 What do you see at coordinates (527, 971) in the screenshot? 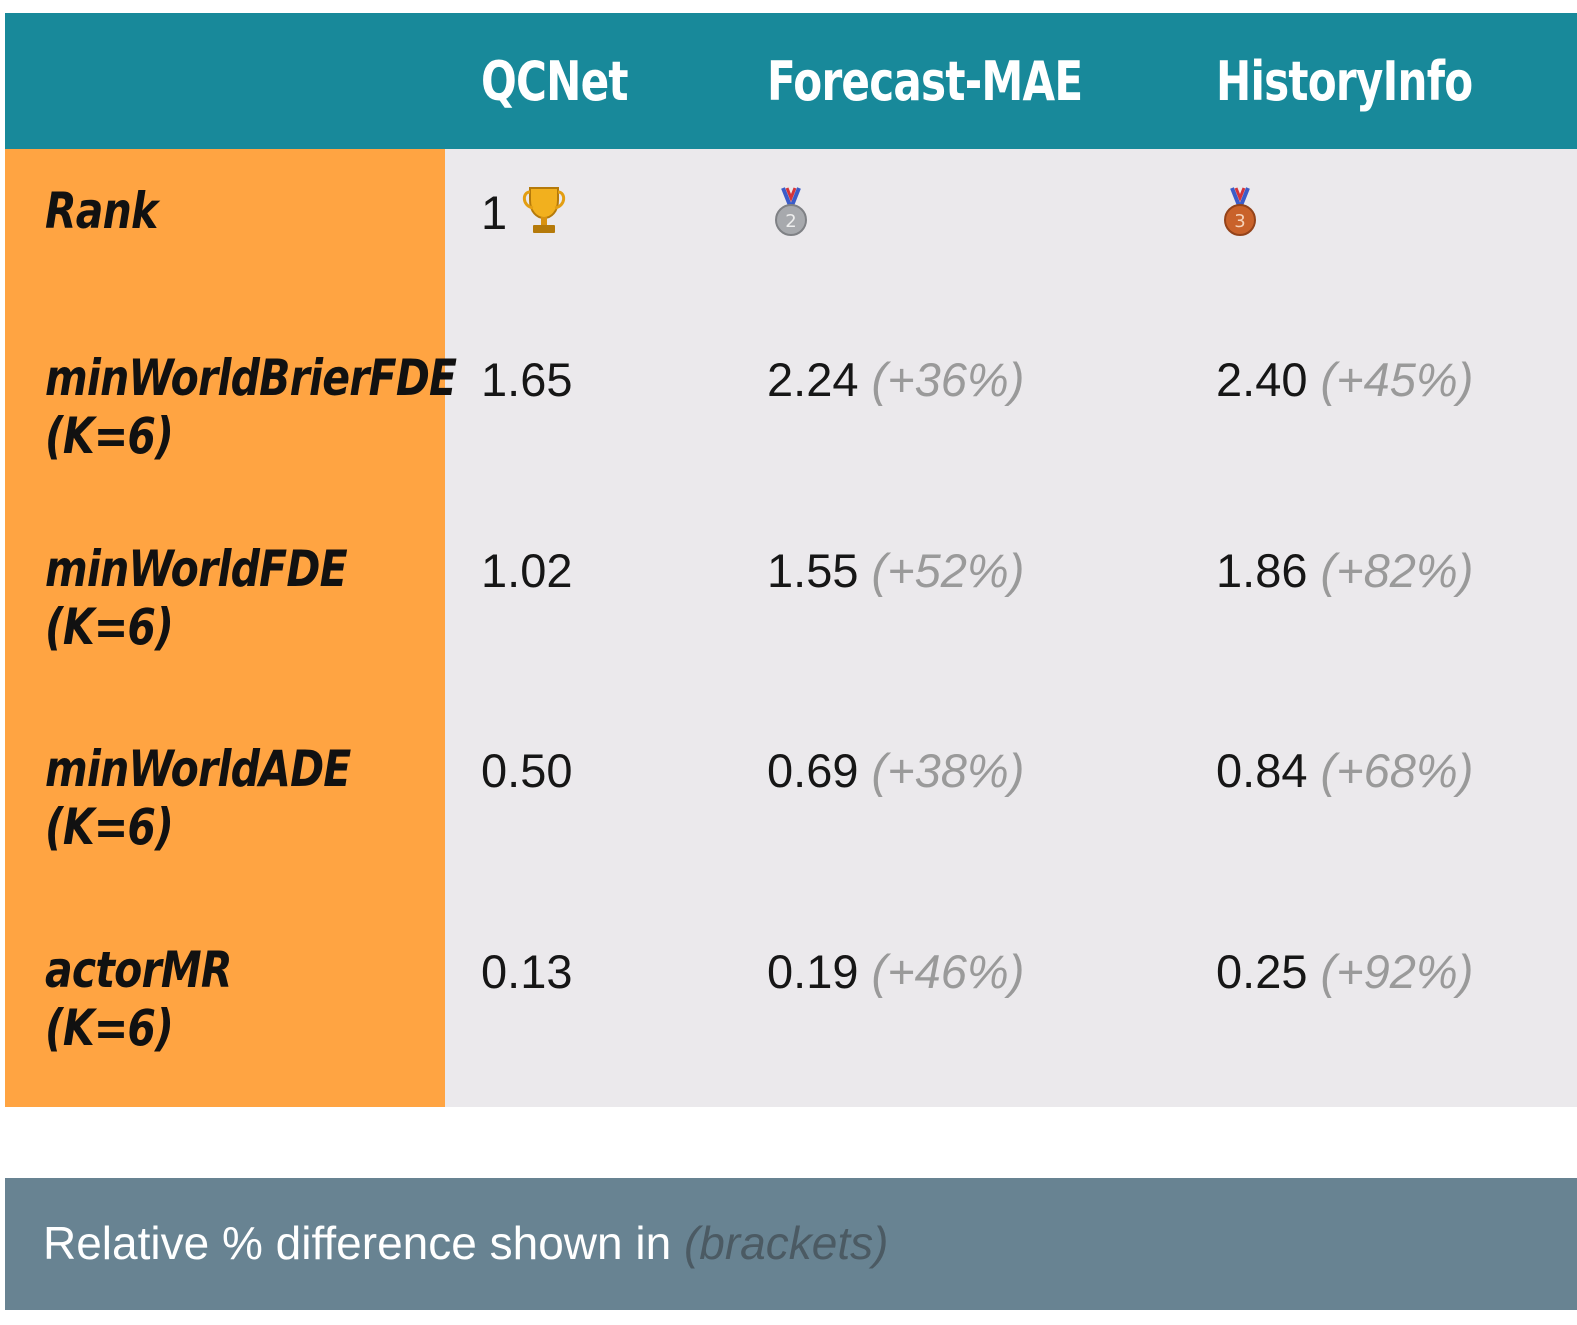
I see `cell-qcnet: 0.13` at bounding box center [527, 971].